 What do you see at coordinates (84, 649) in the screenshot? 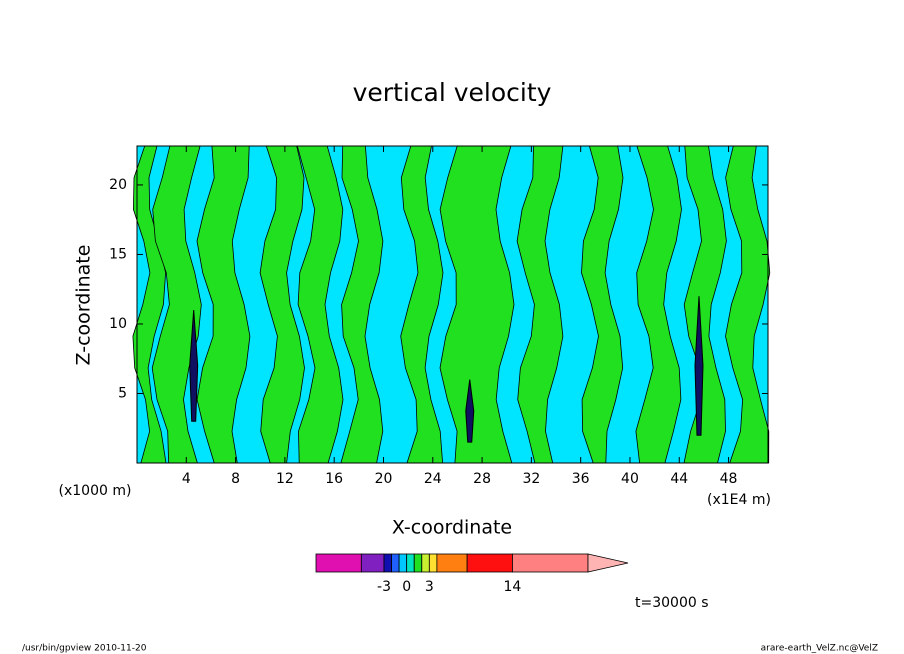
I see `footer-left: /usr/bin/gpview 2010-11-20` at bounding box center [84, 649].